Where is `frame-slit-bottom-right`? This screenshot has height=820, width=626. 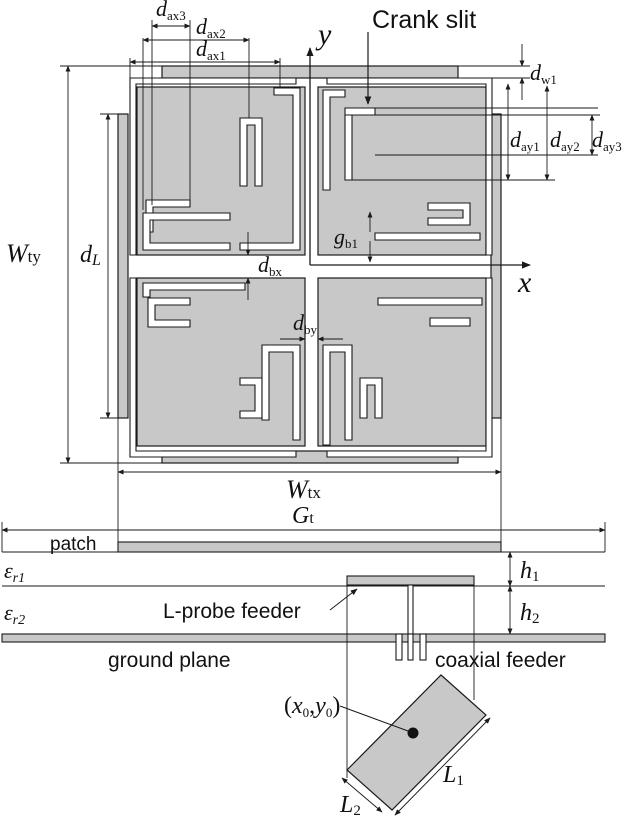
frame-slit-bottom-right is located at coordinates (409, 367).